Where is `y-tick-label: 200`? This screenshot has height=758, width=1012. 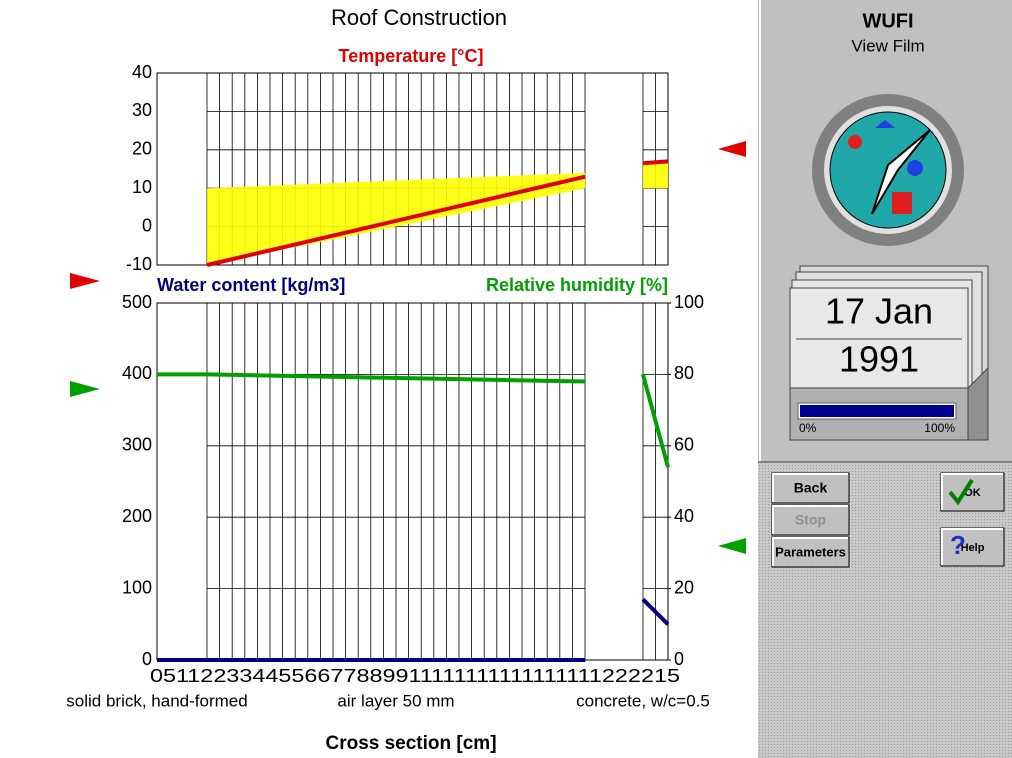
y-tick-label: 200 is located at coordinates (137, 516).